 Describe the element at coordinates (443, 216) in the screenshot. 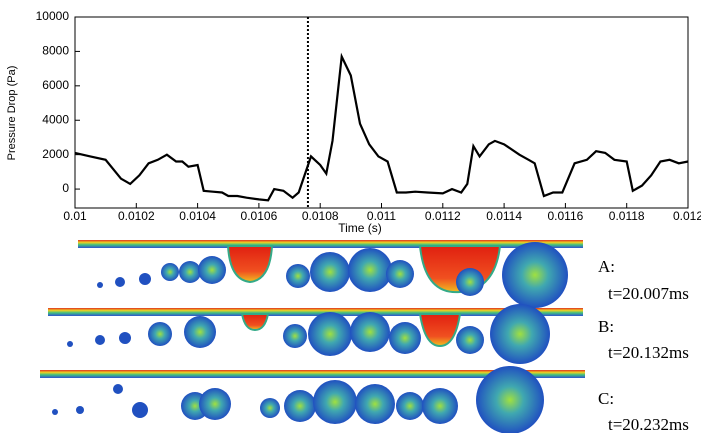

I see `x-tick-label: 0.0112` at that location.